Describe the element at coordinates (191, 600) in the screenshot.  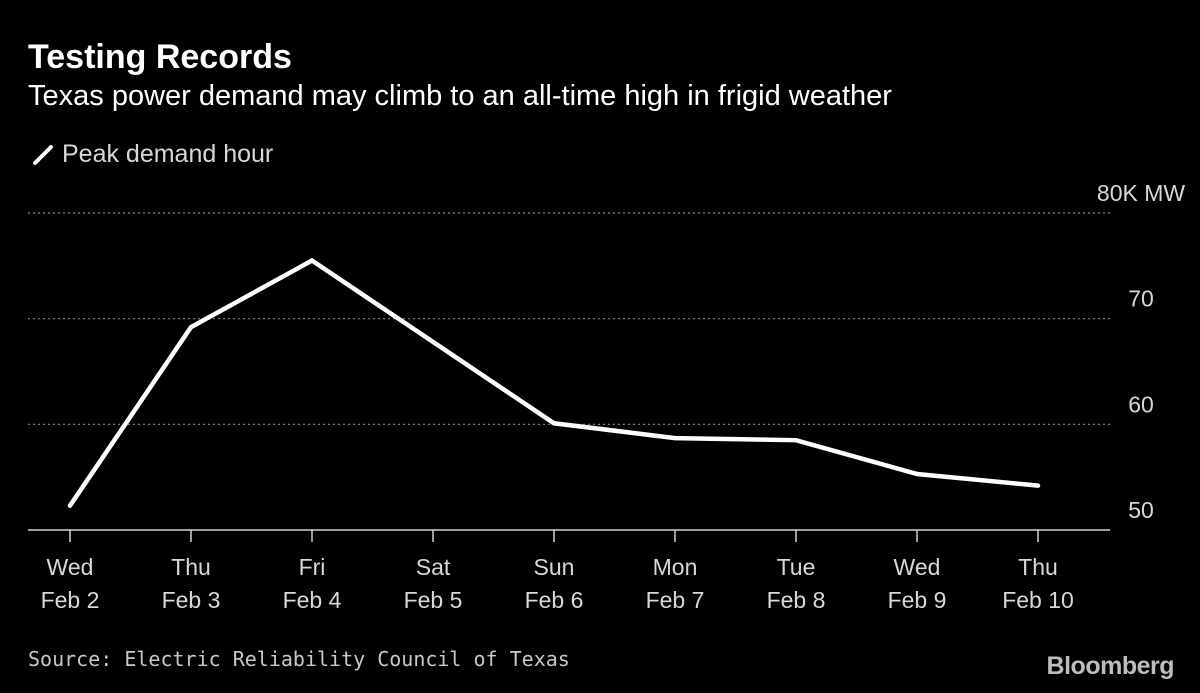
I see `x-tick-label-date: Feb 3` at that location.